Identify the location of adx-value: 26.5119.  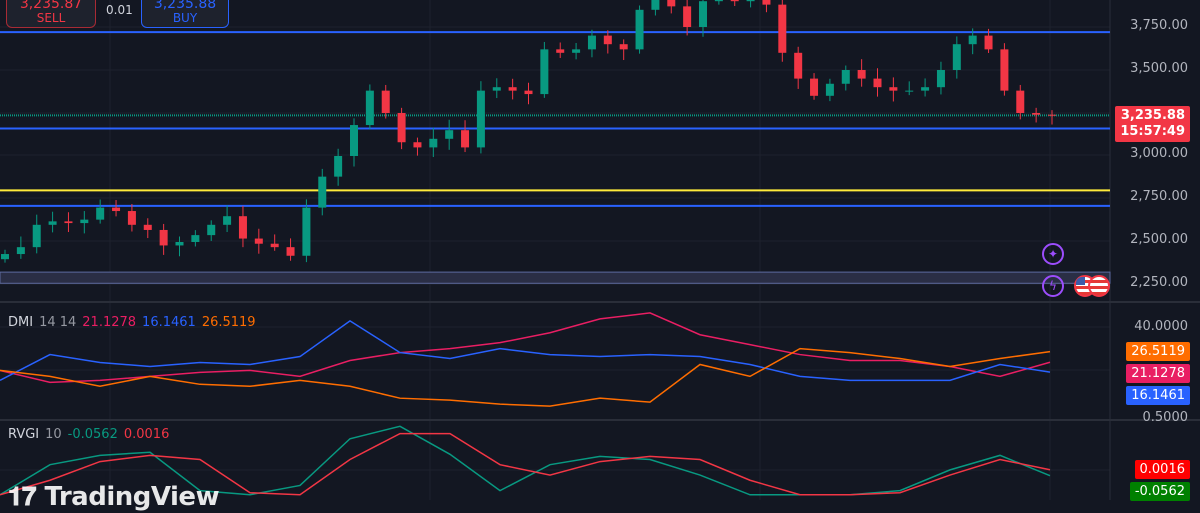
(228, 322).